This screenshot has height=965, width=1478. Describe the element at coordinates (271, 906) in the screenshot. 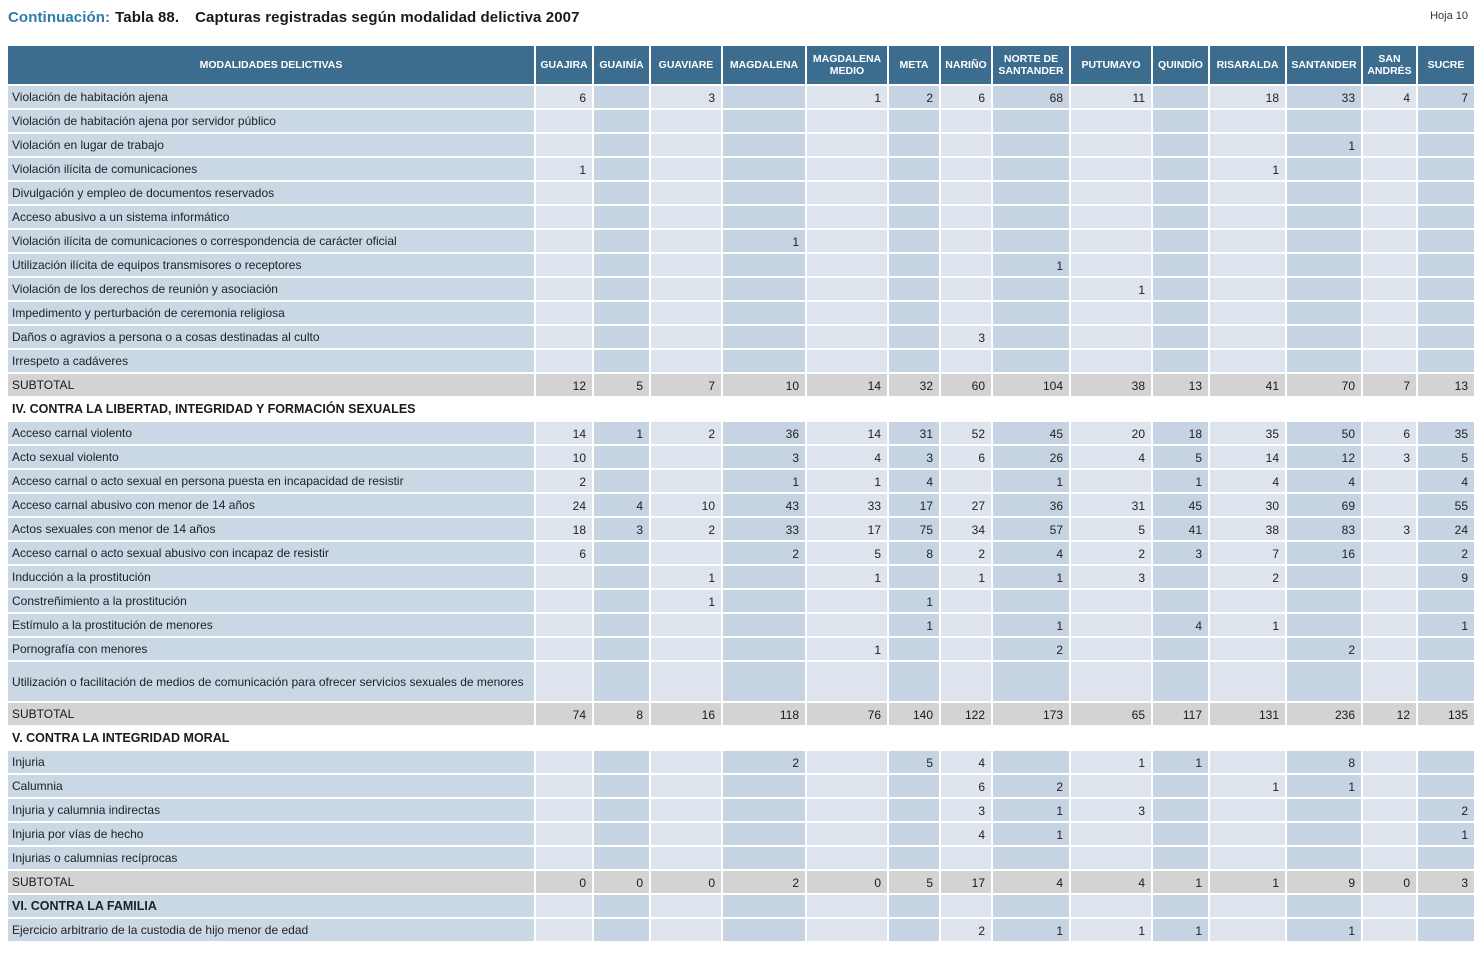

I see `section-title: VI. CONTRA LA FAMILIA` at that location.